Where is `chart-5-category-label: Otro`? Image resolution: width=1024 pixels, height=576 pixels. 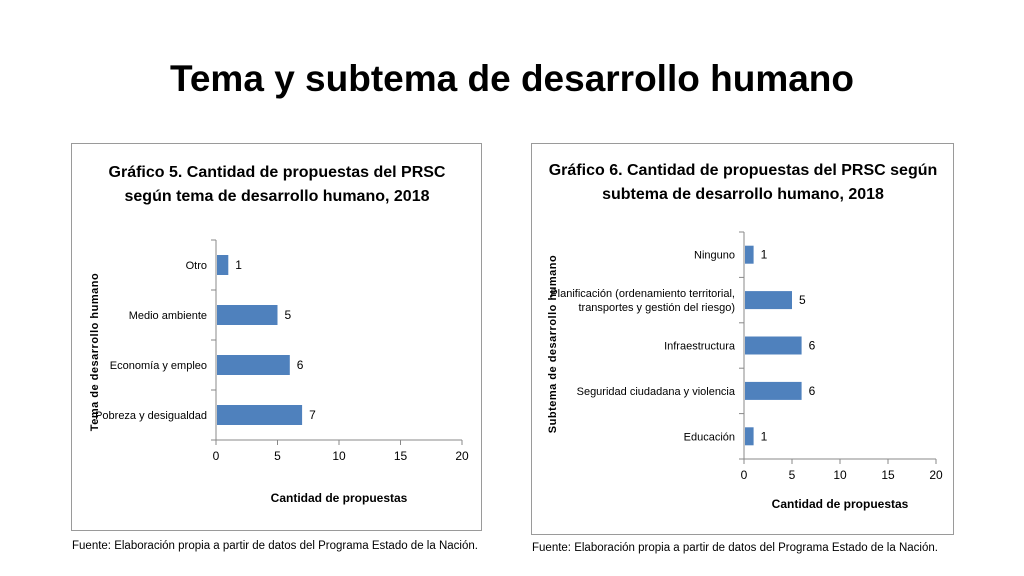 chart-5-category-label: Otro is located at coordinates (196, 266).